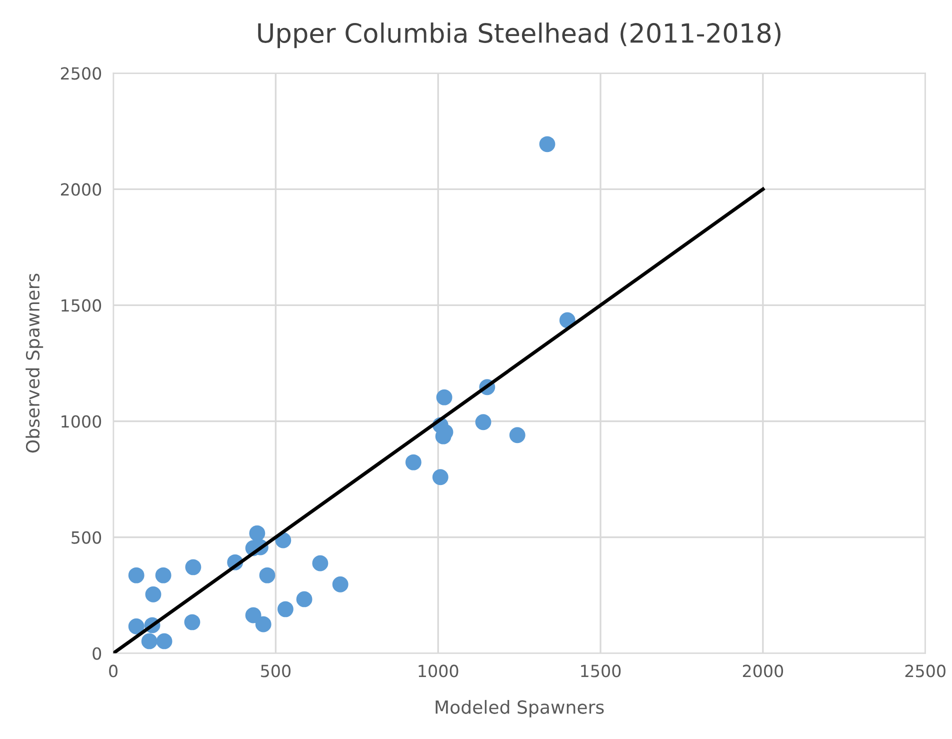 The width and height of the screenshot is (952, 739). Describe the element at coordinates (113, 671) in the screenshot. I see `x-tick-label: 0` at that location.